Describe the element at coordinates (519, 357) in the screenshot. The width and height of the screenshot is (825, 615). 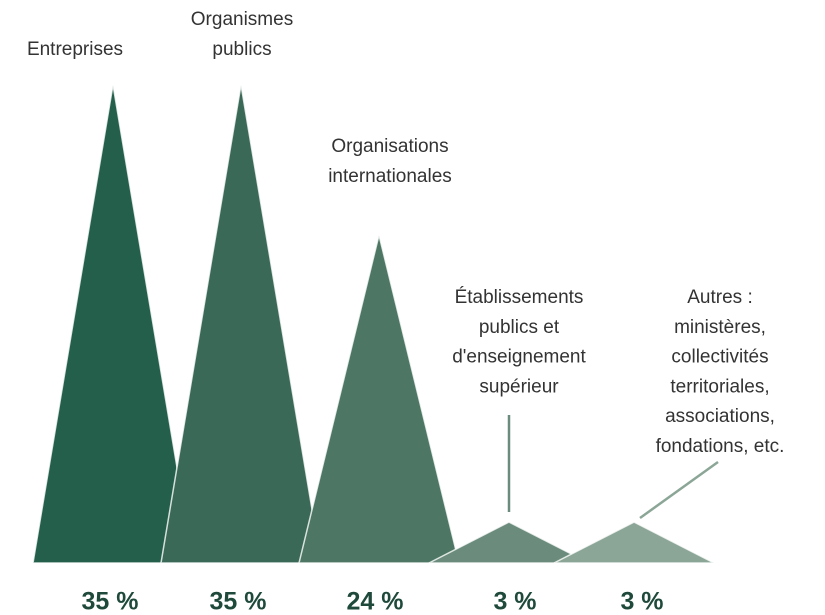
I see `category-line: d'enseignement` at that location.